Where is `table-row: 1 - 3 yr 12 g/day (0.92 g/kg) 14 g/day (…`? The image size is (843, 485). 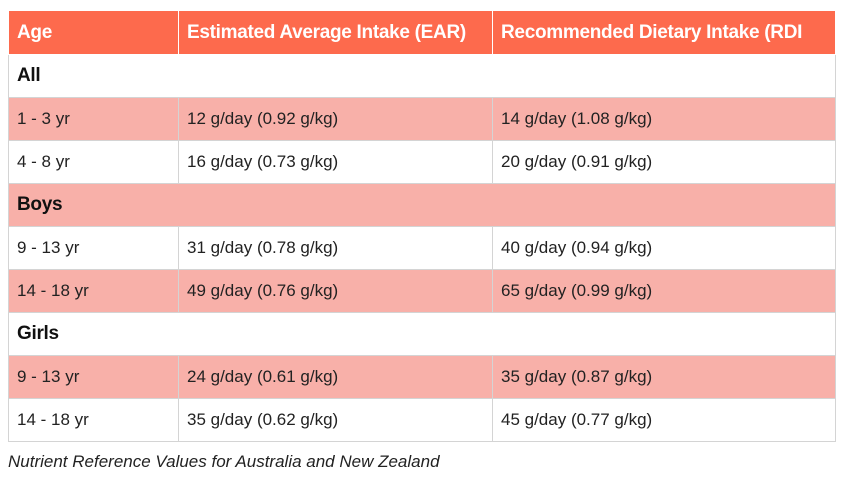 table-row: 1 - 3 yr 12 g/day (0.92 g/kg) 14 g/day (… is located at coordinates (422, 119).